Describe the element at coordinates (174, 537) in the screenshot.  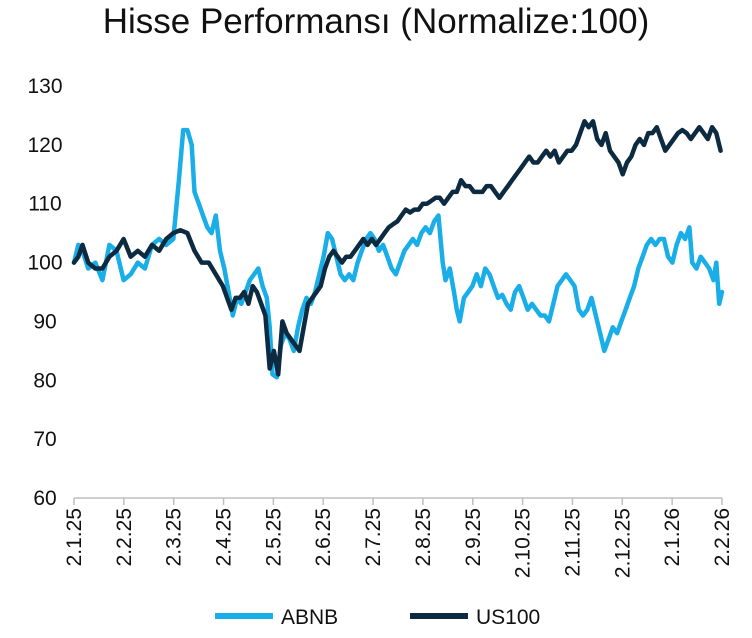
I see `x-tick-label: 2.3.25` at that location.